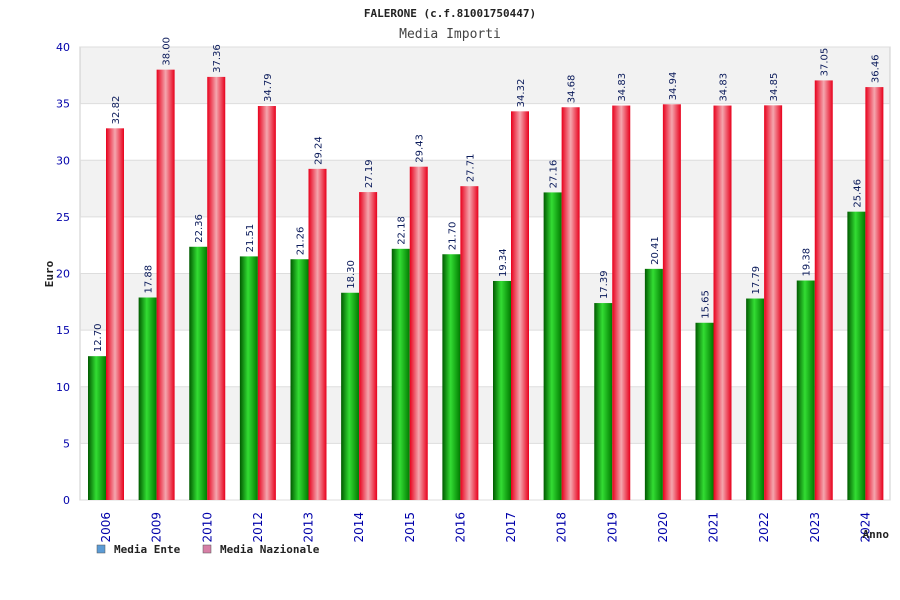  I want to click on legend-swatch-media-ente, so click(101, 549).